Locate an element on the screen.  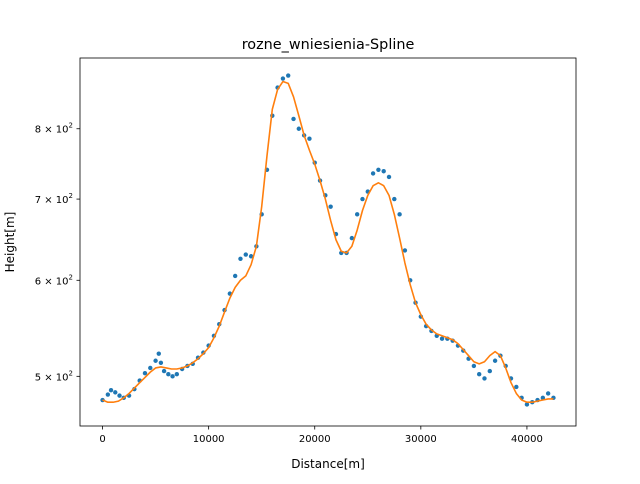
x-tick-label: 0 is located at coordinates (102, 439).